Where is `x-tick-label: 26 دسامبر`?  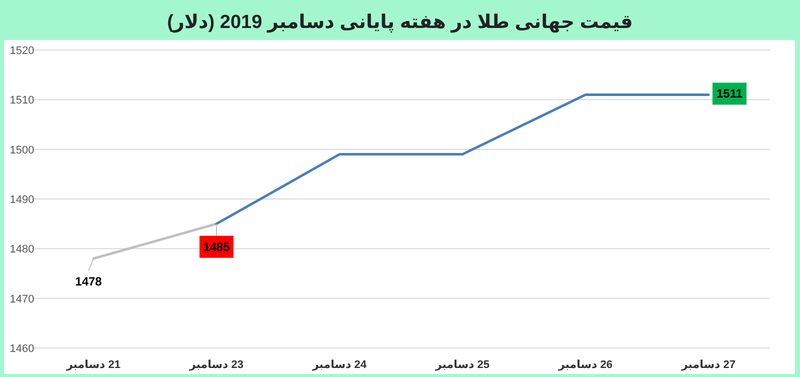 x-tick-label: 26 دسامبر is located at coordinates (585, 365).